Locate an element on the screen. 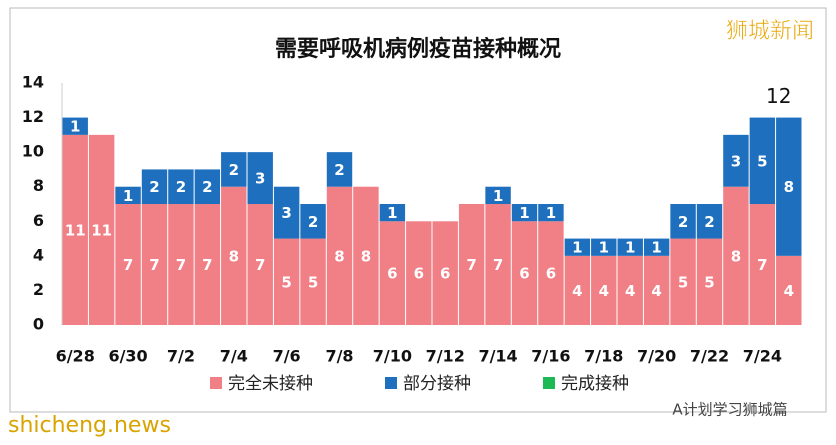  y-tick-label: 4 is located at coordinates (38, 254).